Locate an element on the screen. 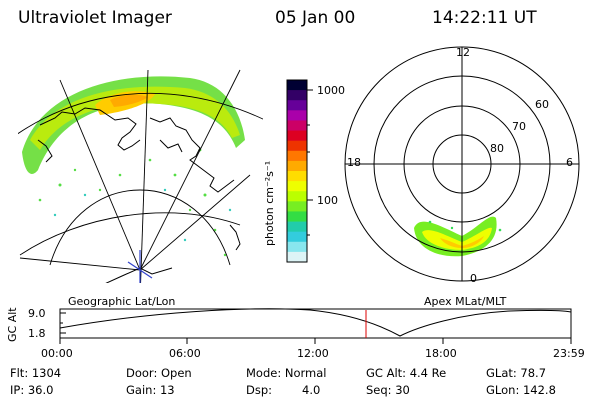 This screenshot has width=600, height=400. timeline-xtick-1200: 12:00 is located at coordinates (313, 353).